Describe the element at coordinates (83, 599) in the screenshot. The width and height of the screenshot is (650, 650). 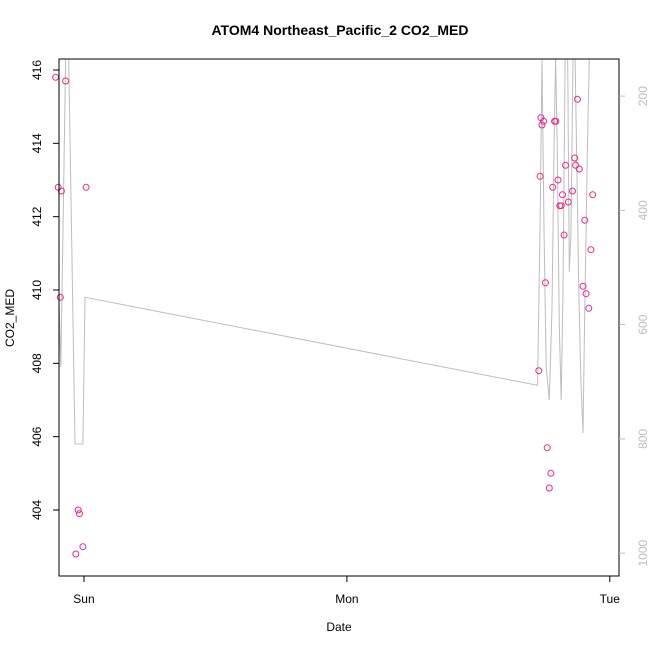
I see `x-tick-label: Sun` at that location.